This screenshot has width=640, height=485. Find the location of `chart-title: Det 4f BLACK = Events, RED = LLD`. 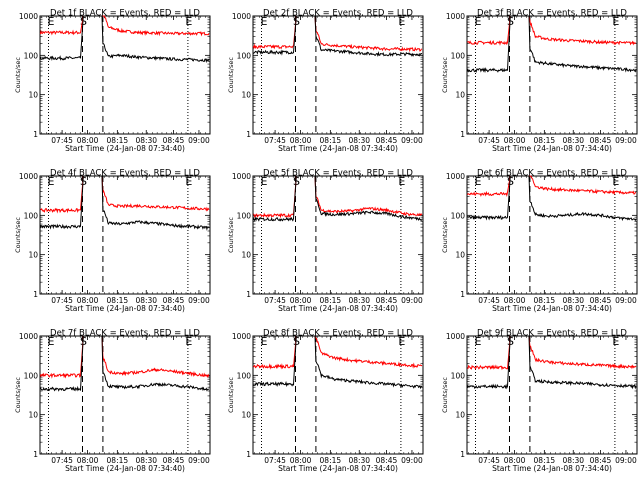

chart-title: Det 4f BLACK = Events, RED = LLD is located at coordinates (125, 174).